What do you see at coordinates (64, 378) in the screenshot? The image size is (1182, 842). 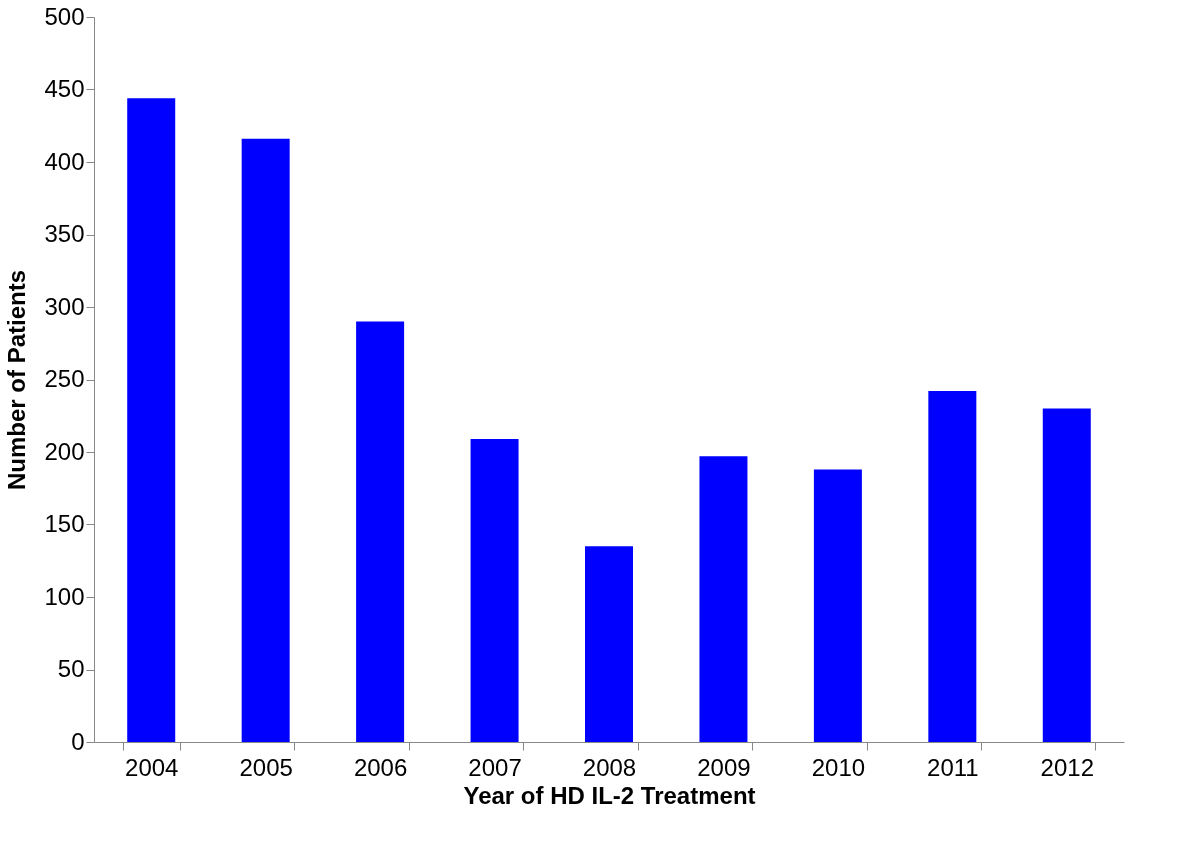 I see `y-tick-label: 250` at bounding box center [64, 378].